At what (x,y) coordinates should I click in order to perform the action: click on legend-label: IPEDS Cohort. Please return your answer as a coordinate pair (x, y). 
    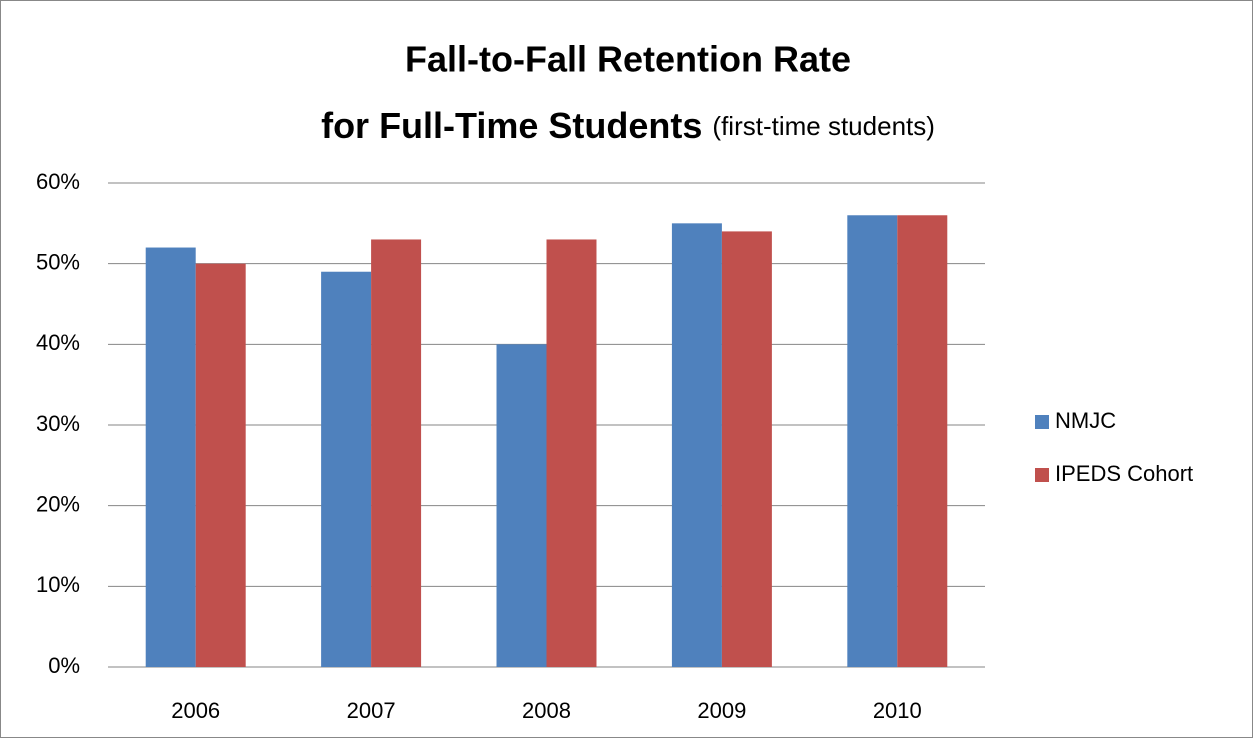
    Looking at the image, I should click on (1124, 473).